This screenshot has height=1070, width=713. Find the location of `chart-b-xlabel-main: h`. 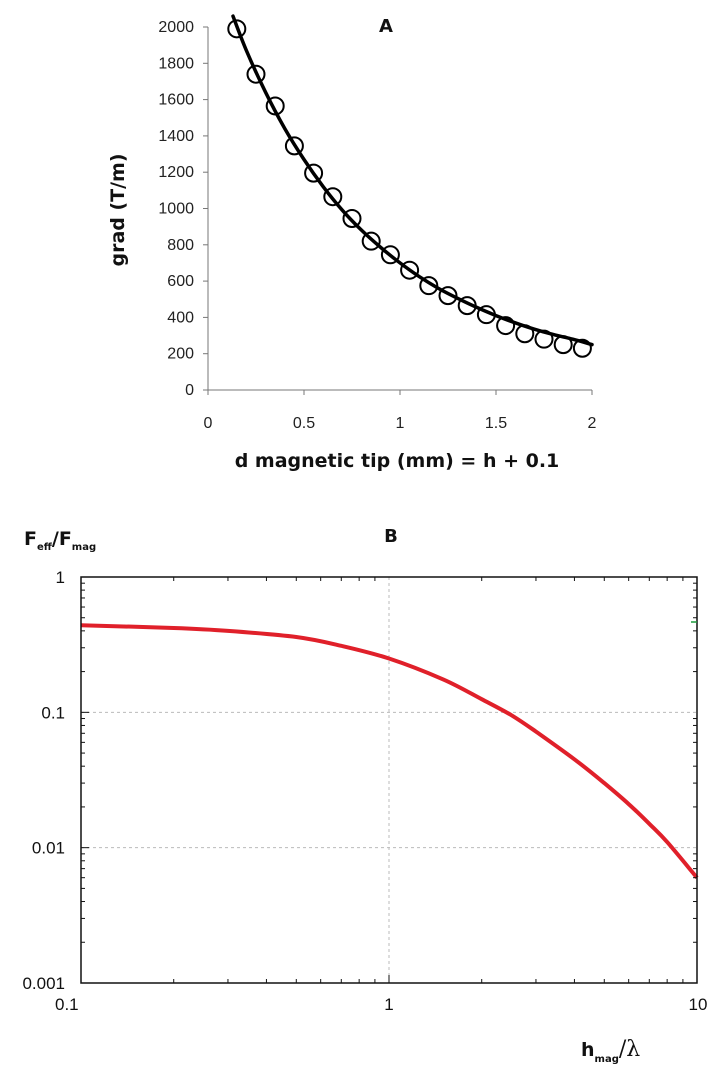

chart-b-xlabel-main: h is located at coordinates (588, 1050).